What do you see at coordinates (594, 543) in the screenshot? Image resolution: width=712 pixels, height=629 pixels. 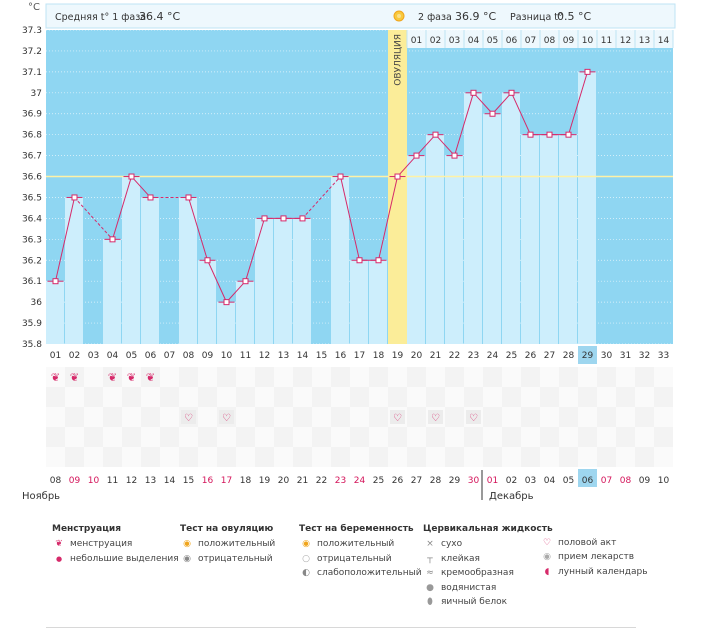 I see `legend-item: ♡ половой акт` at bounding box center [594, 543].